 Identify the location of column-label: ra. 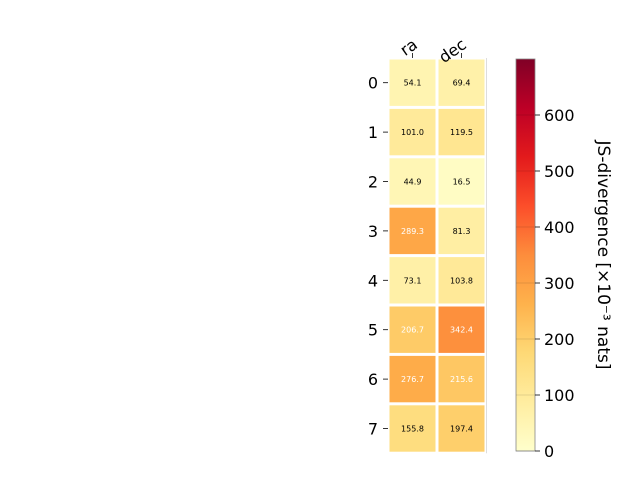
(408, 47).